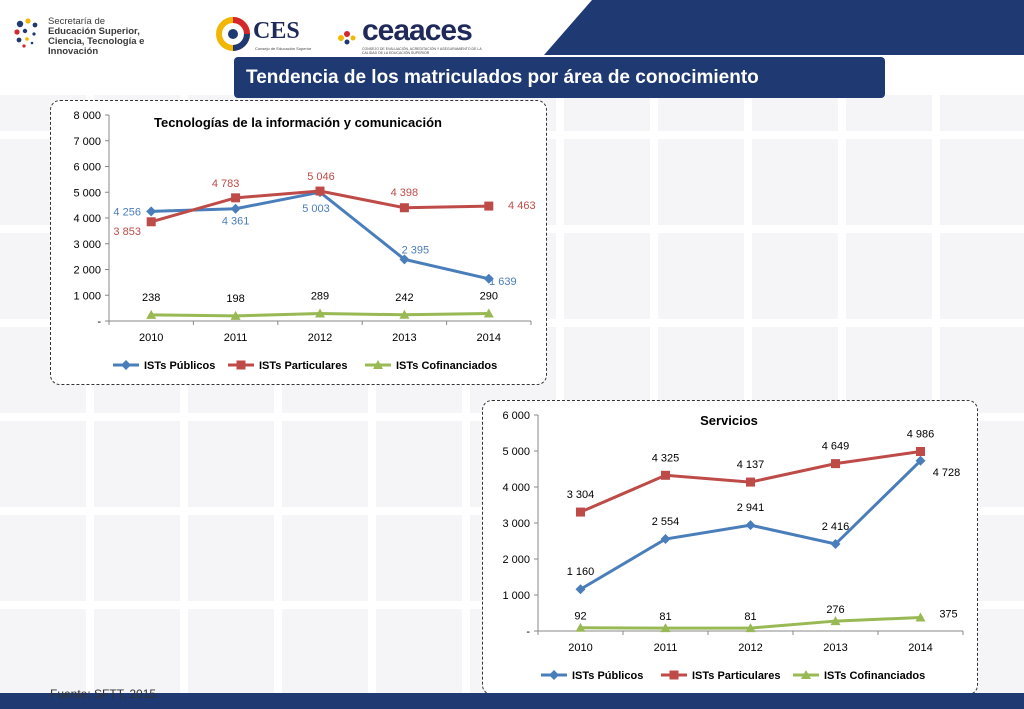 Image resolution: width=1024 pixels, height=709 pixels. Describe the element at coordinates (489, 297) in the screenshot. I see `data-label-cofinanciados: 290` at that location.